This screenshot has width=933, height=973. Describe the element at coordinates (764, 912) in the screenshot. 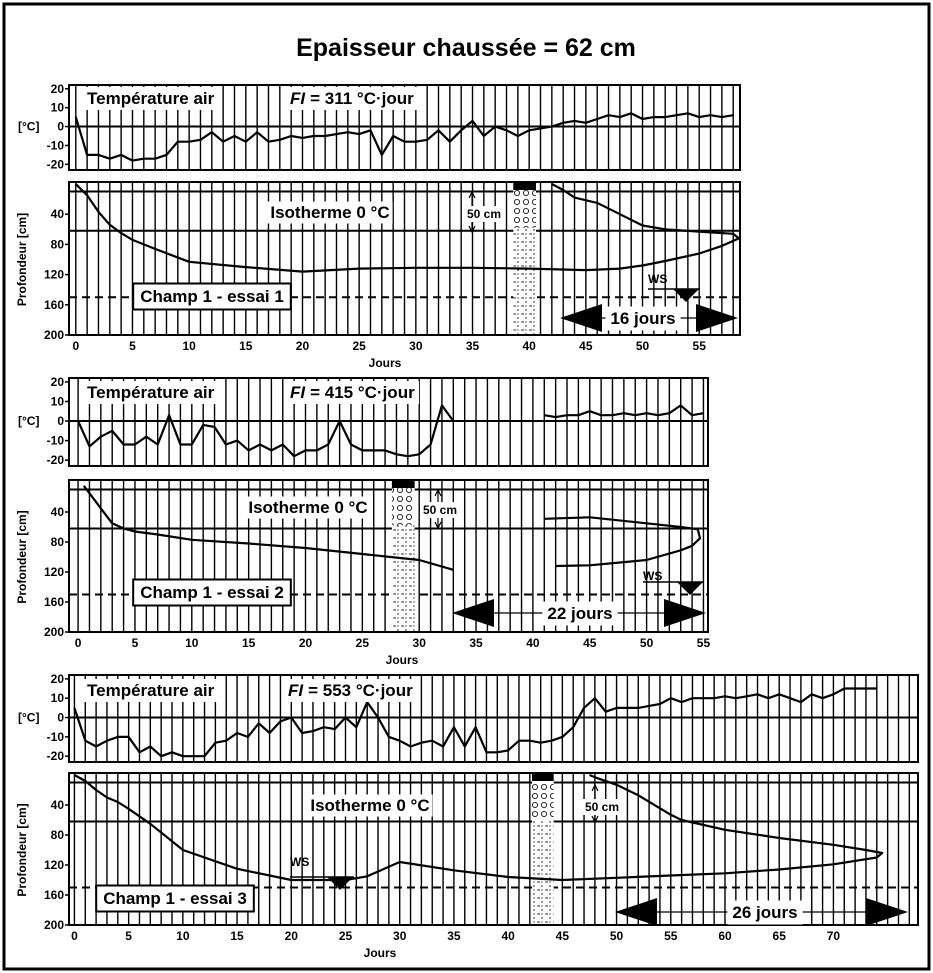

I see `duration-label: 26 jours` at that location.